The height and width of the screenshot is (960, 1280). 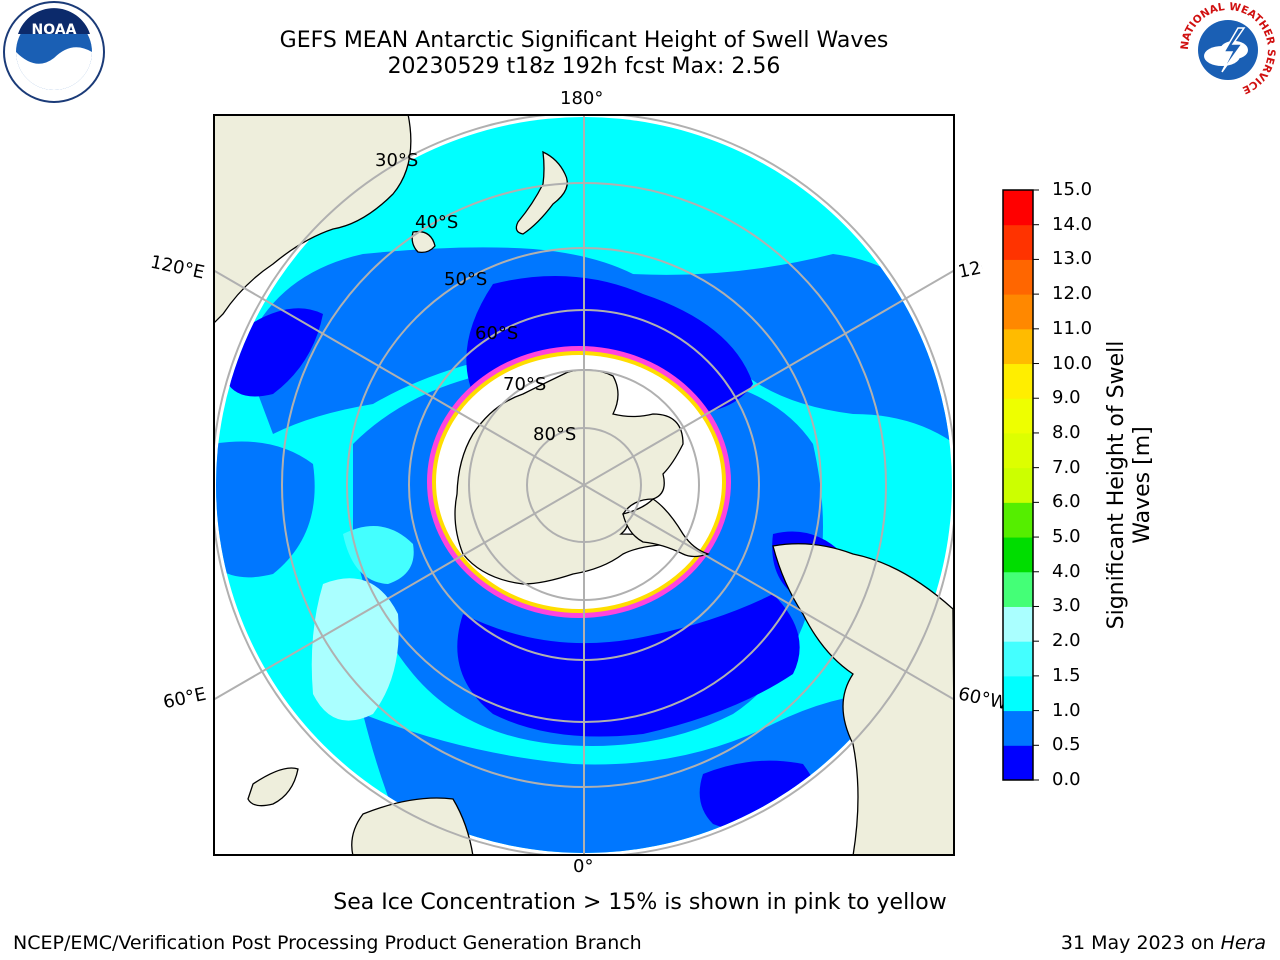 I want to click on noaa-logo-text: NOAA, so click(x=54, y=30).